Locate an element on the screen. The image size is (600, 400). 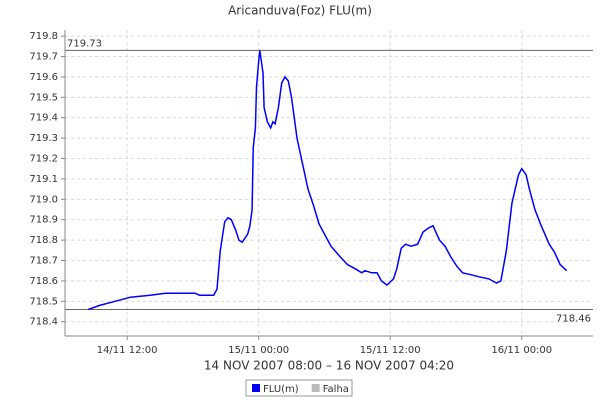
y-tick-label: 719.3 is located at coordinates (43, 138).